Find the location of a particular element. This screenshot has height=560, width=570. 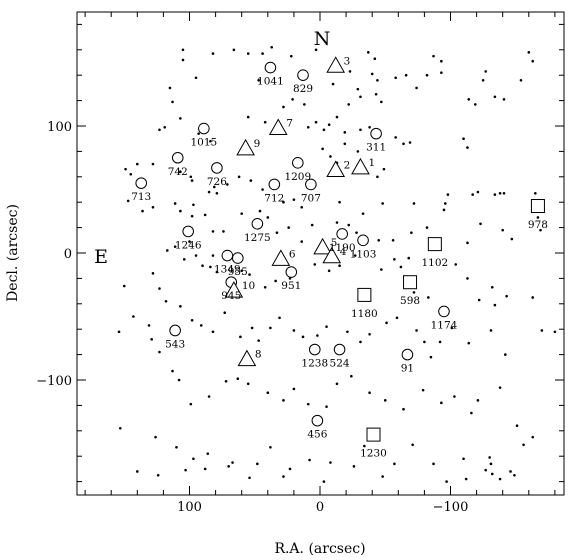

marker-label: 713 is located at coordinates (141, 197).